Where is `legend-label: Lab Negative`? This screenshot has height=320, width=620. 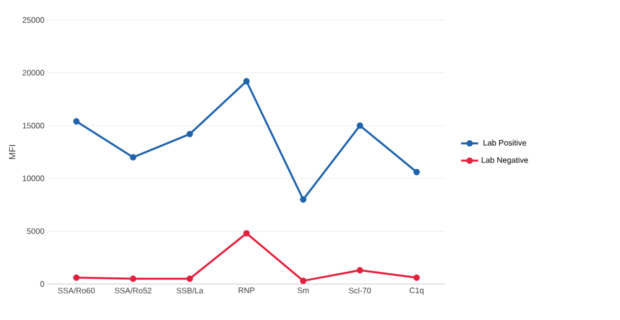 legend-label: Lab Negative is located at coordinates (505, 160).